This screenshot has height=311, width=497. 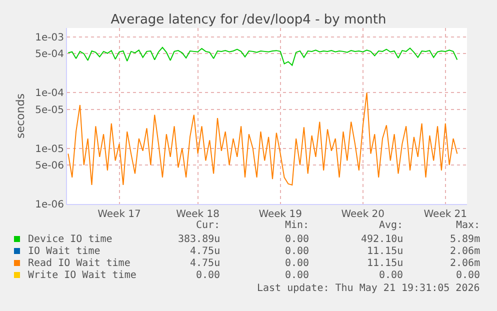 I want to click on x-tick-label: Week 19, so click(x=280, y=214).